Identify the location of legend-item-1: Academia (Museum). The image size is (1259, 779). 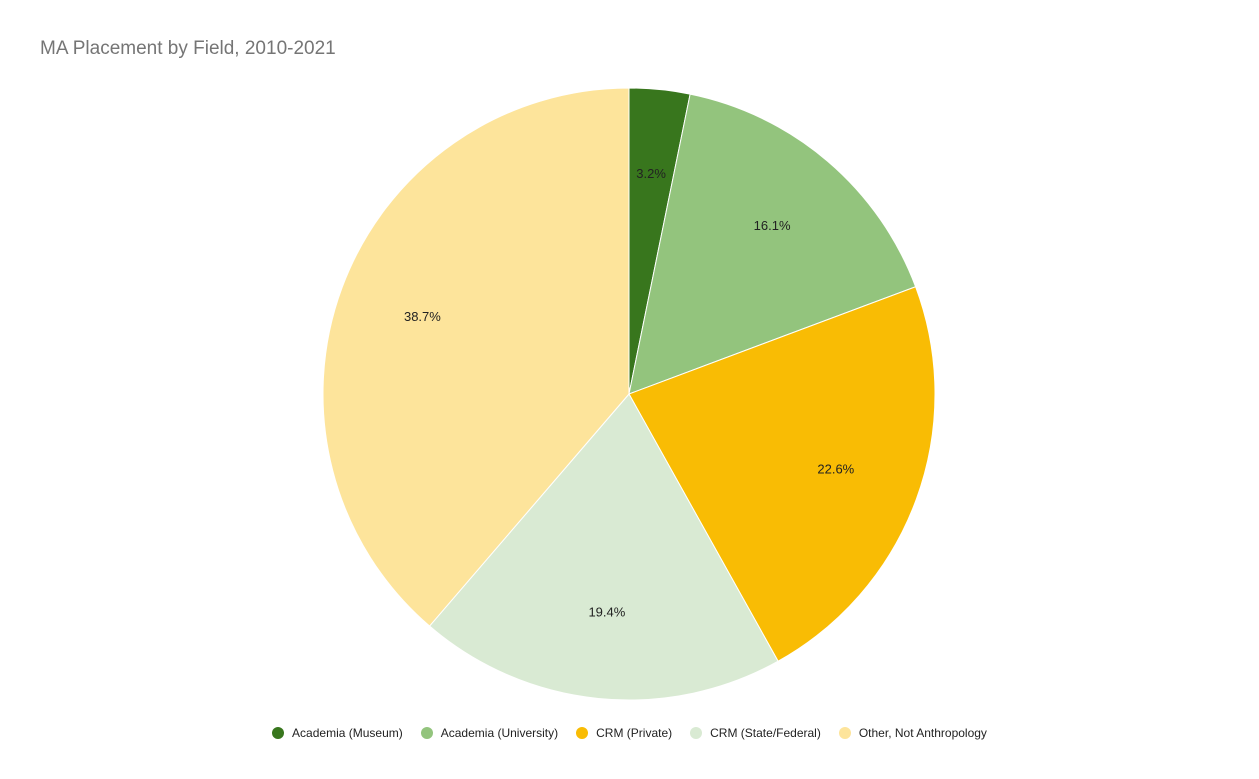
(337, 733).